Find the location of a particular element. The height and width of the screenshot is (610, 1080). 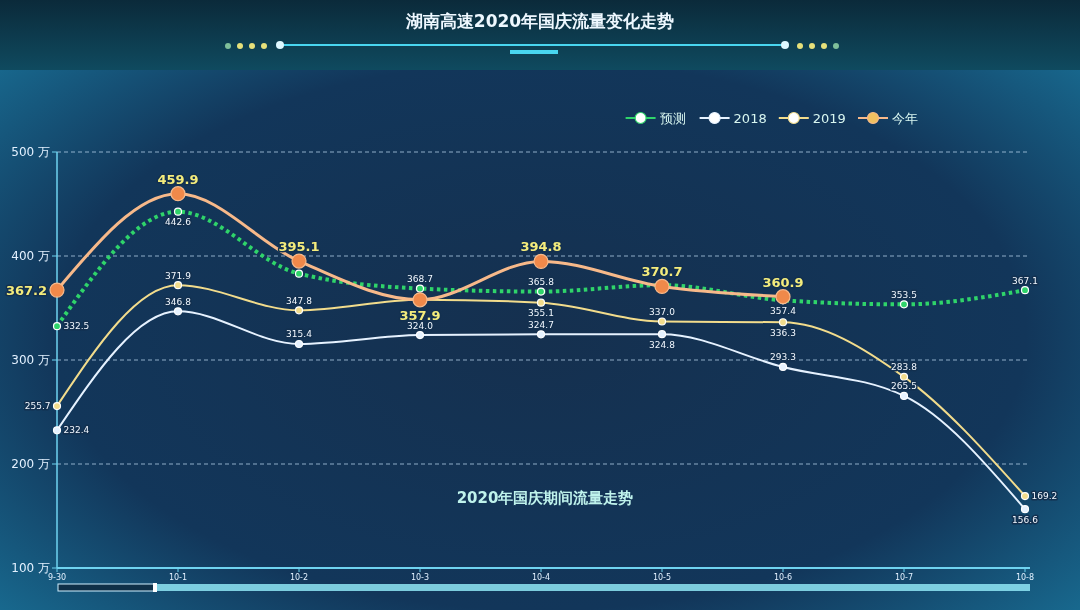

data-label: 283.8 is located at coordinates (904, 367).